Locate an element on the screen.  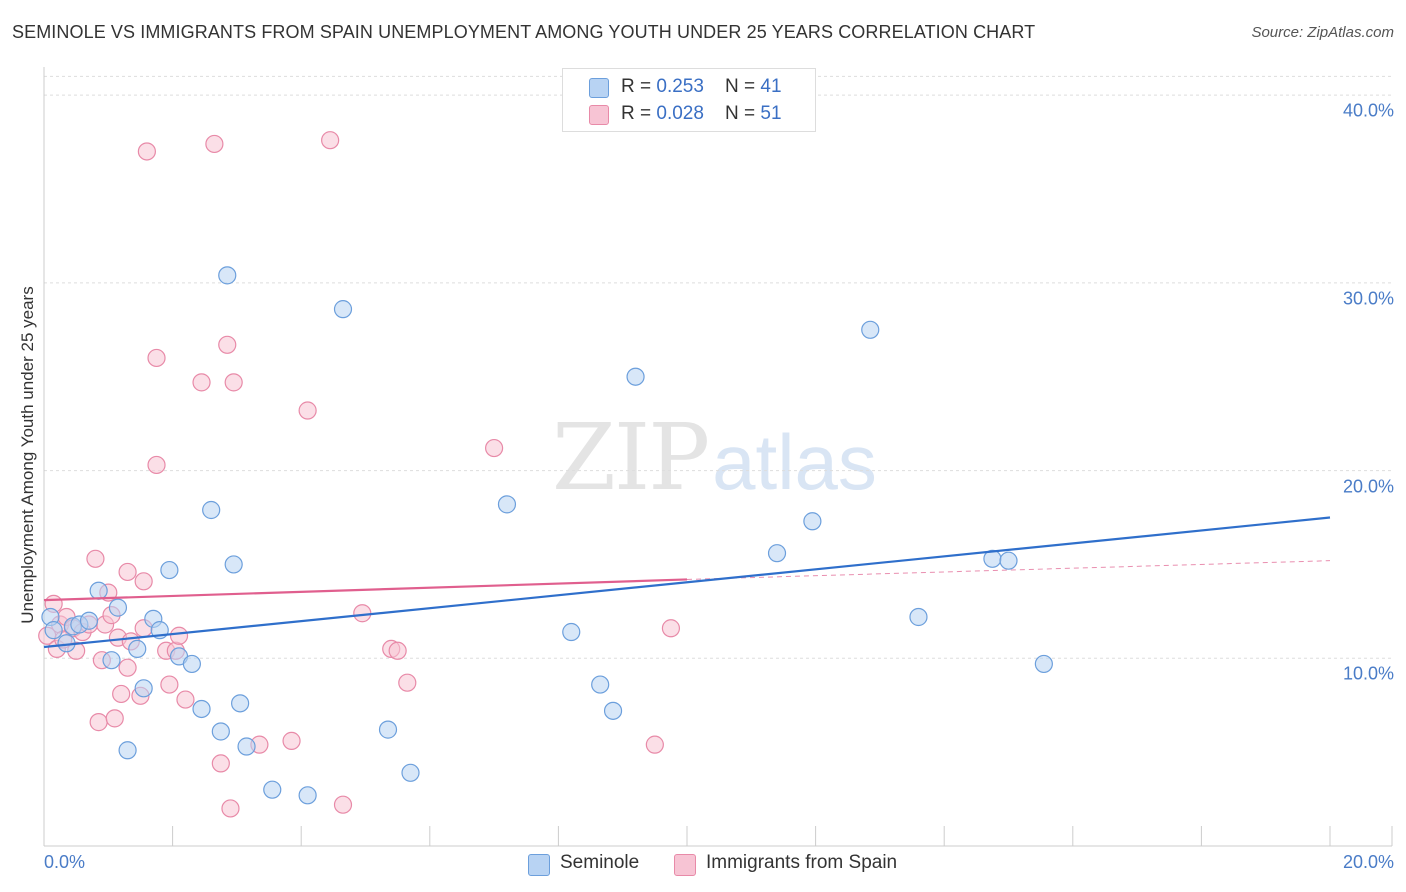
trend-line-spain is located at coordinates (365, 590).